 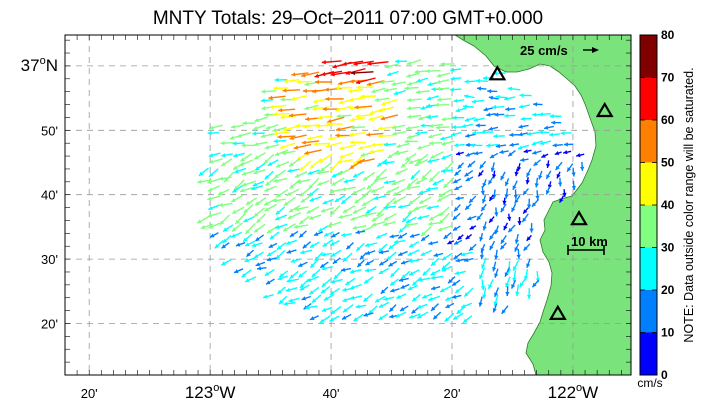 What do you see at coordinates (668, 333) in the screenshot?
I see `colorbar-tick-label: 10` at bounding box center [668, 333].